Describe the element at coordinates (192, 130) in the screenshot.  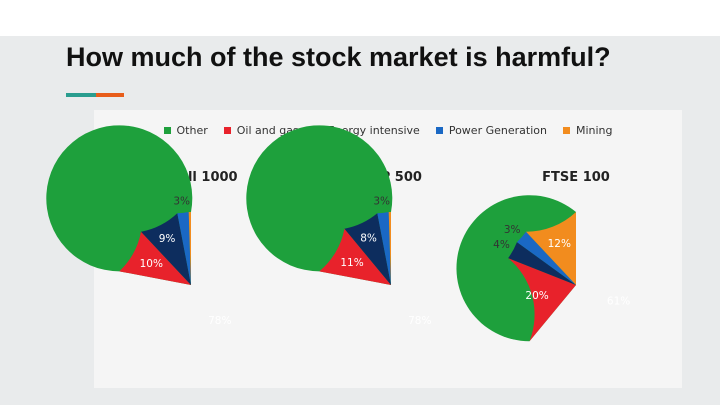
I see `legend-label-other: Other` at that location.